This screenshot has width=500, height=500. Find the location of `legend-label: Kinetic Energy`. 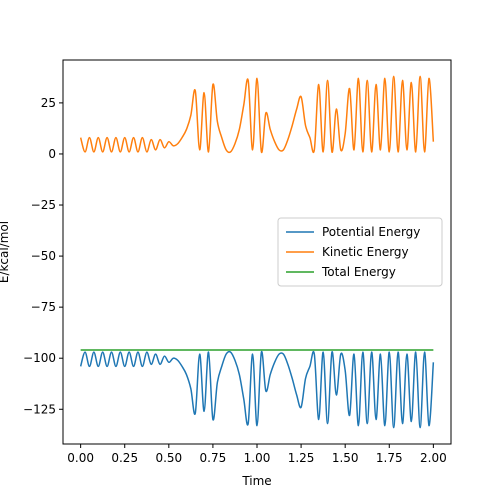

legend-label: Kinetic Energy is located at coordinates (365, 252).